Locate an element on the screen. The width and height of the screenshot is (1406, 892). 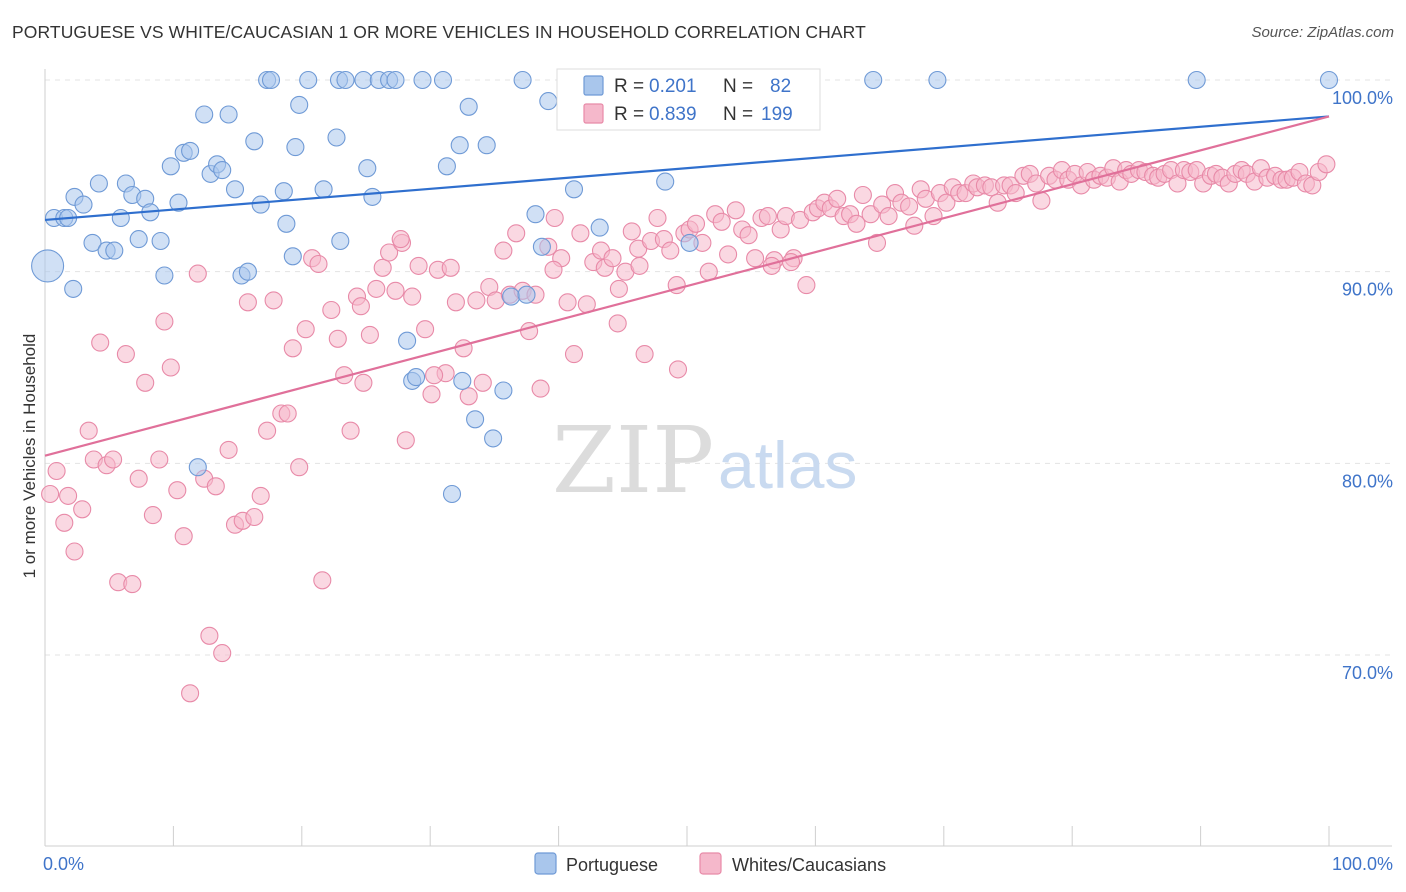
legend-swatch-whites is located at coordinates (710, 863).